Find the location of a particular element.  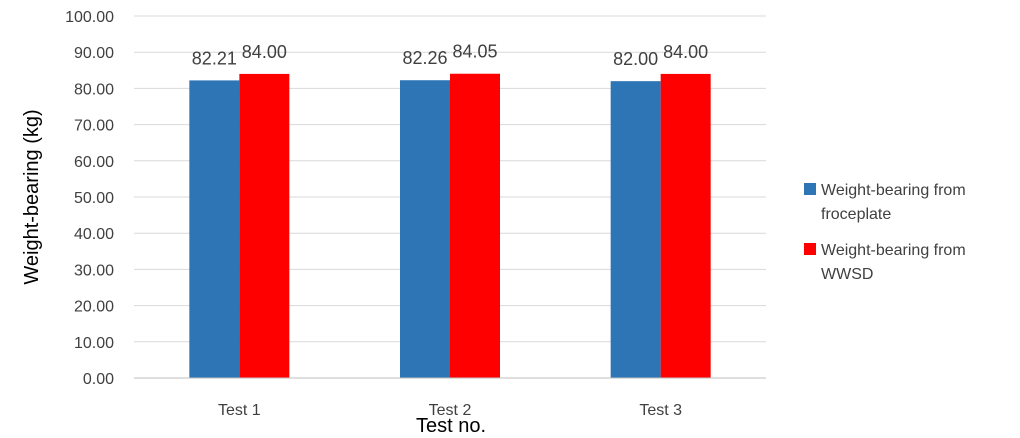

legend-label: WWSD is located at coordinates (847, 274).